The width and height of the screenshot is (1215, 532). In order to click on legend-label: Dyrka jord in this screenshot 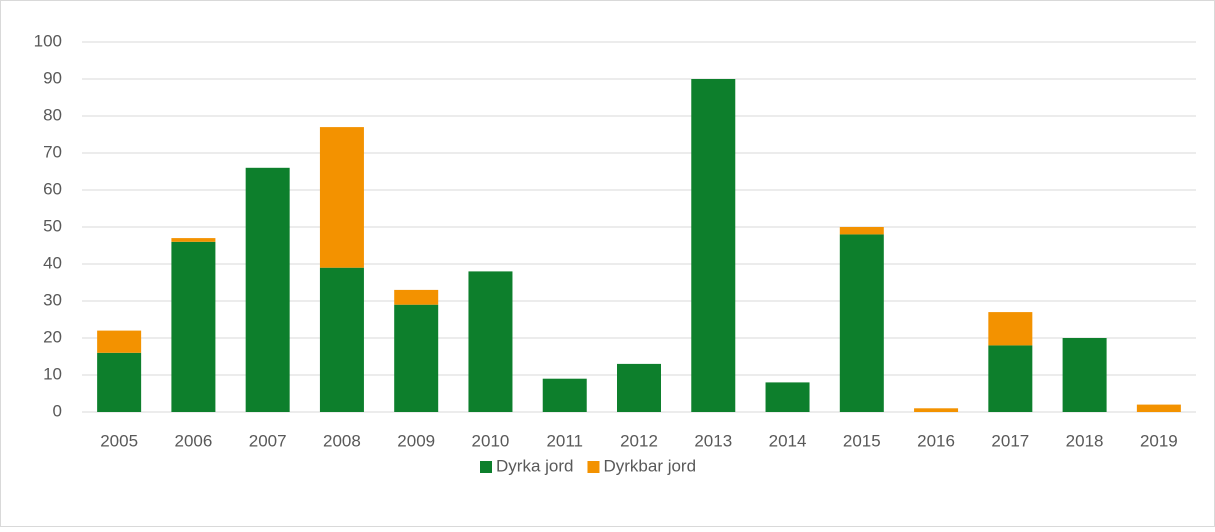, I will do `click(534, 465)`.